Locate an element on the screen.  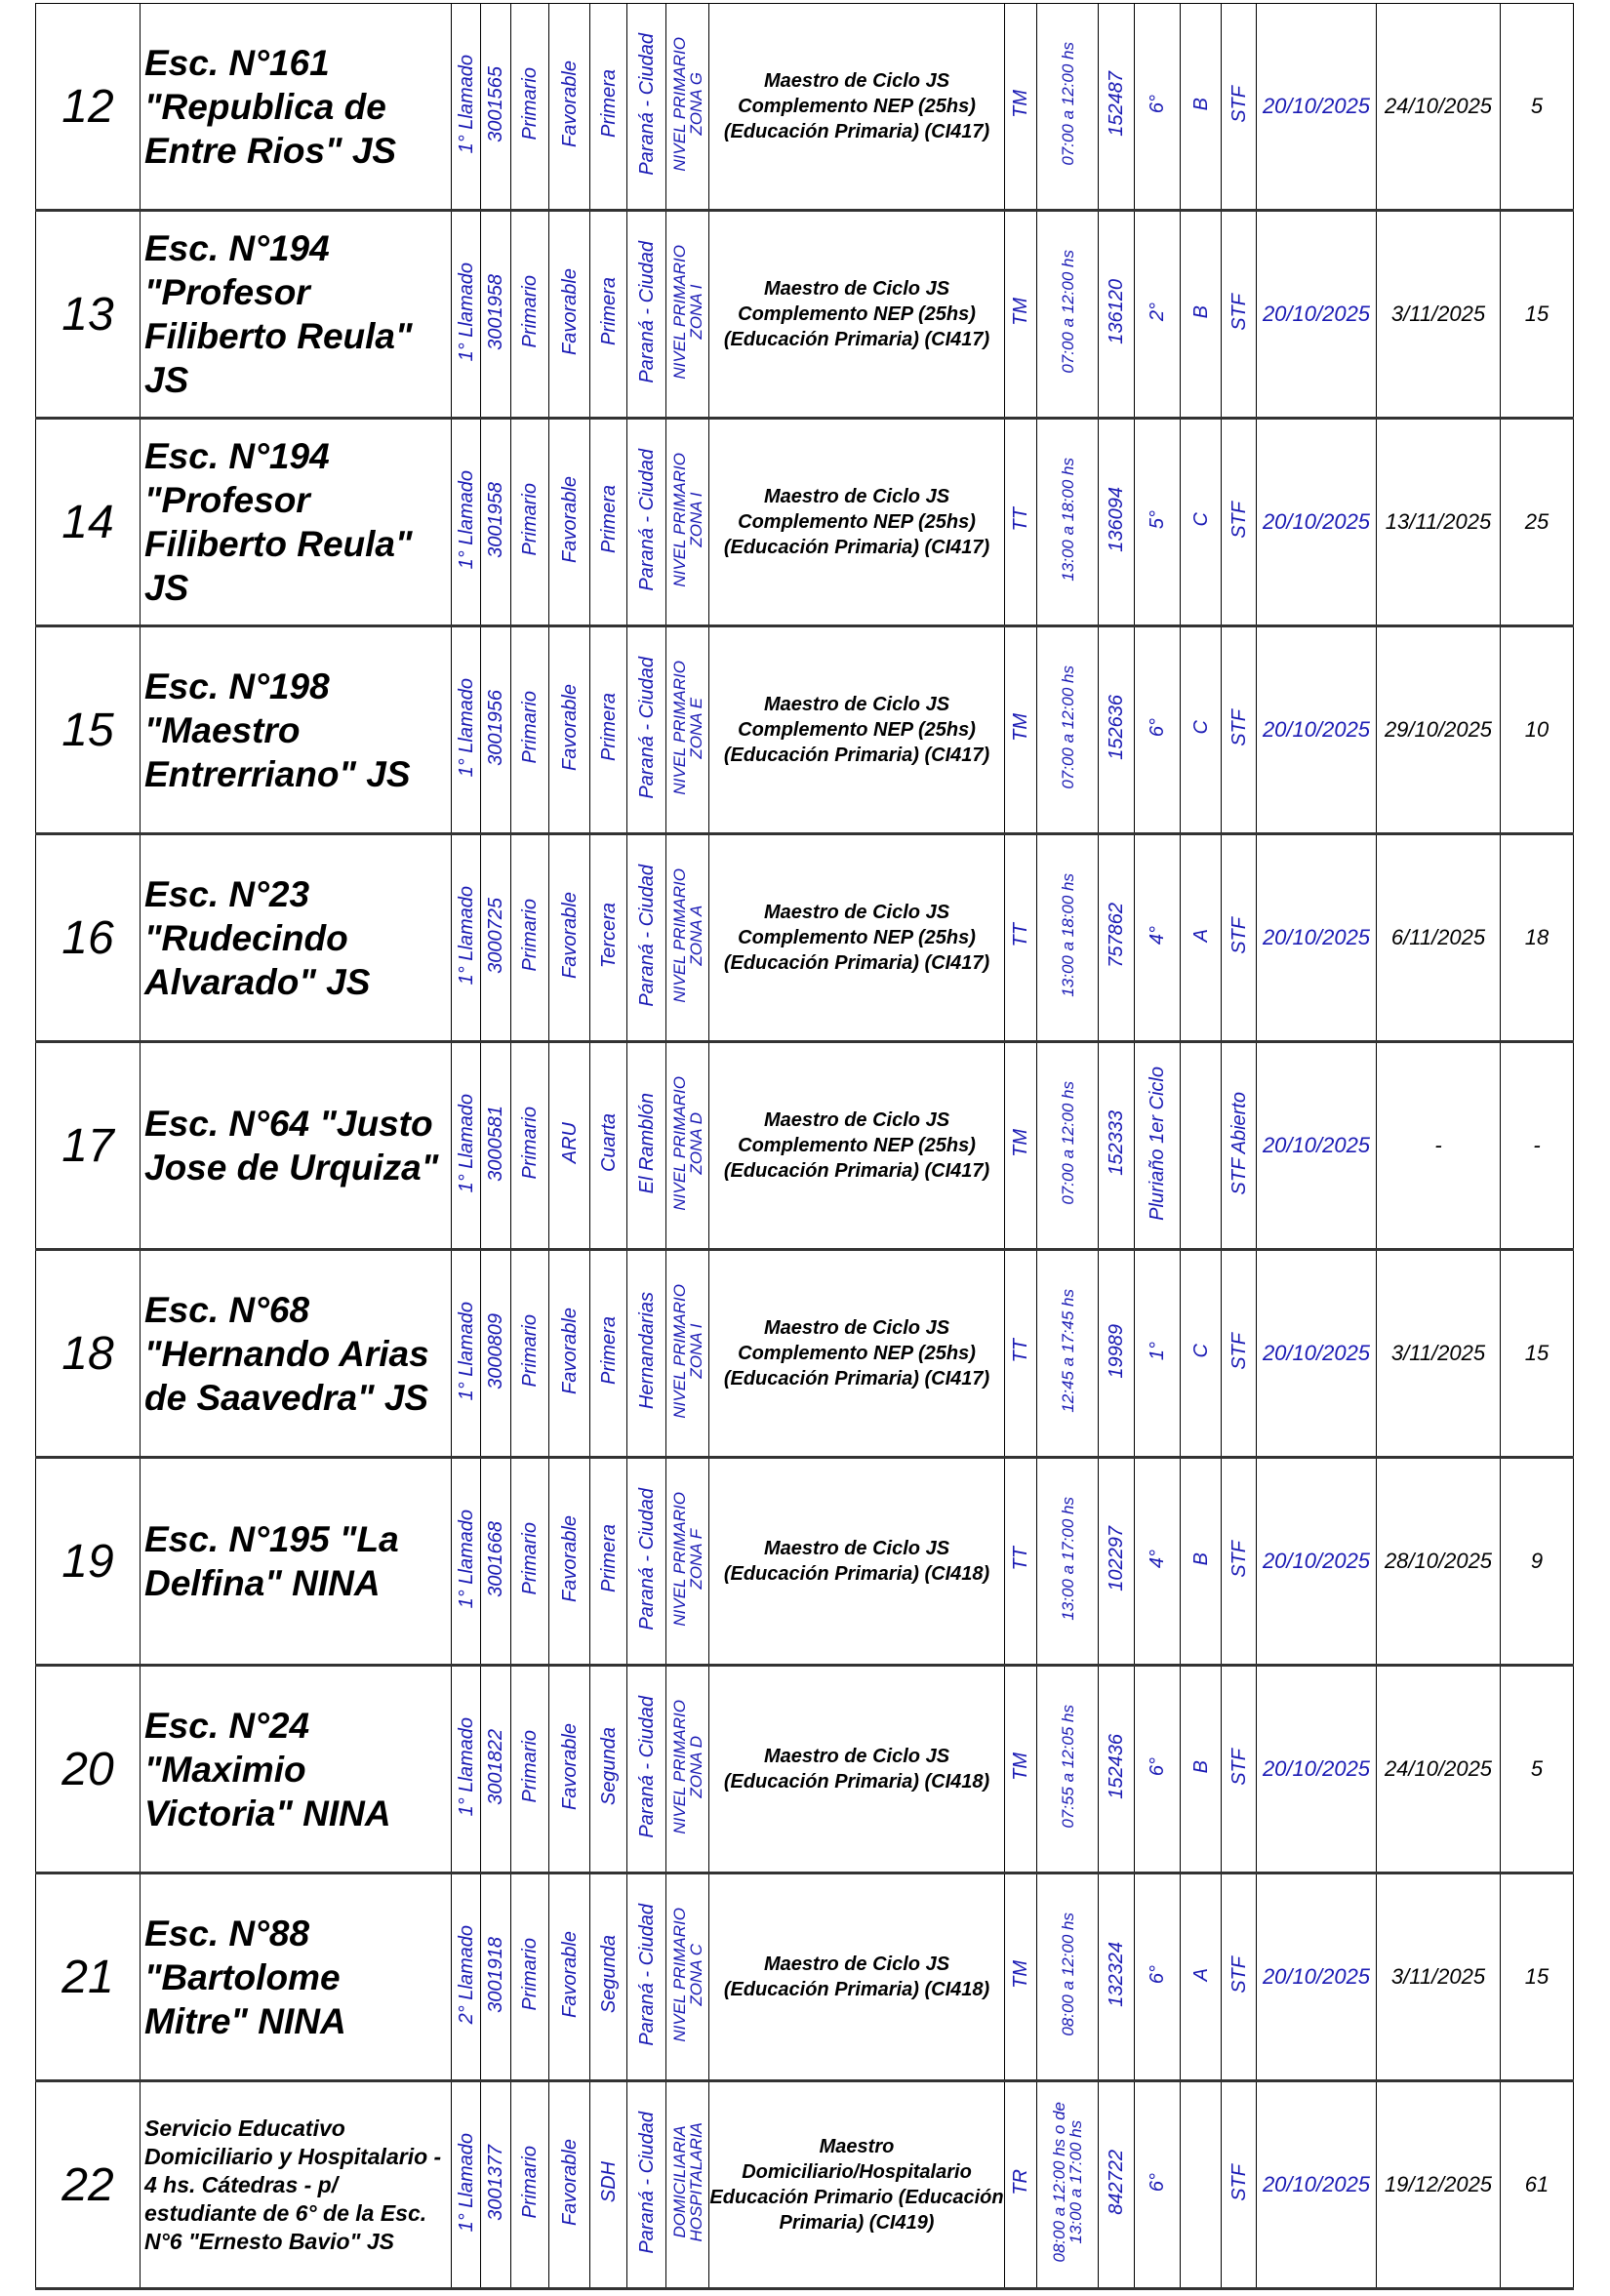
school-code-cell: 3001668 is located at coordinates (495, 1562).